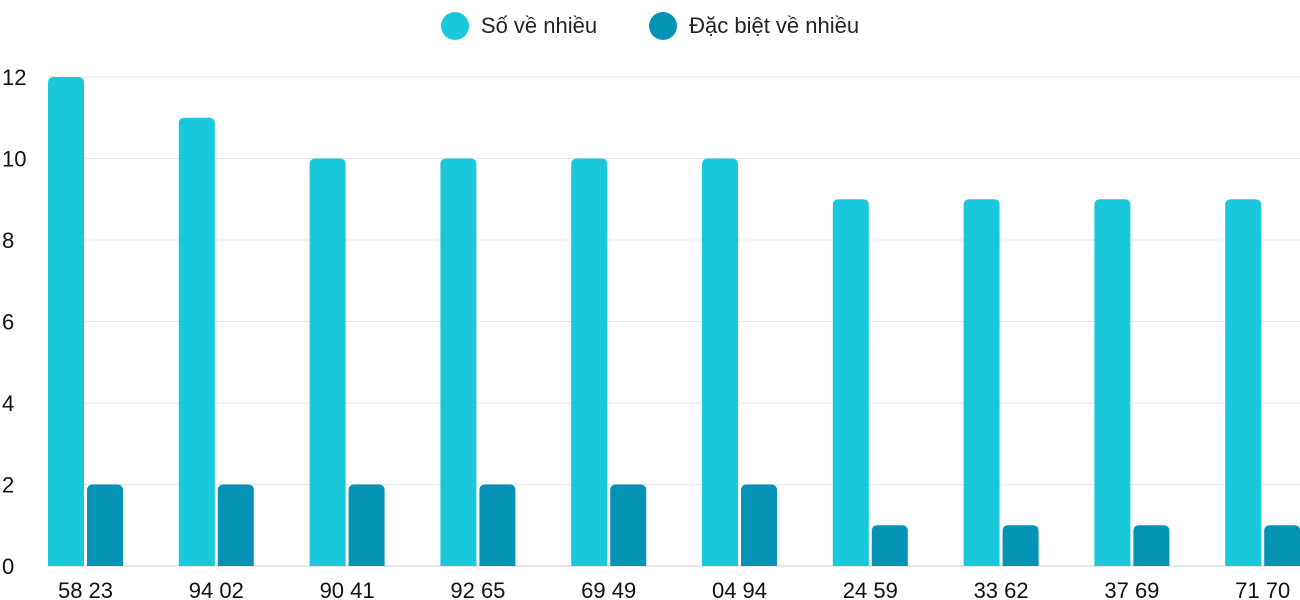 The image size is (1300, 600). Describe the element at coordinates (8, 322) in the screenshot. I see `y-tick-label: 6` at that location.